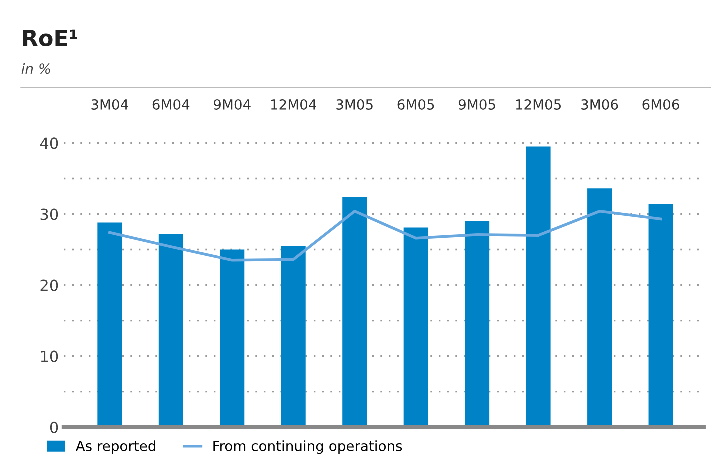 This screenshot has height=462, width=711. Describe the element at coordinates (49, 144) in the screenshot. I see `y-tick-label: 40` at that location.